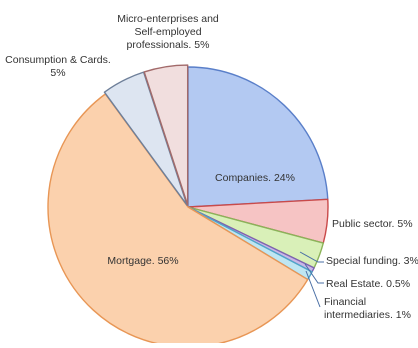 This screenshot has width=418, height=348. I want to click on slice-label: Real Estate. 0.5%, so click(368, 284).